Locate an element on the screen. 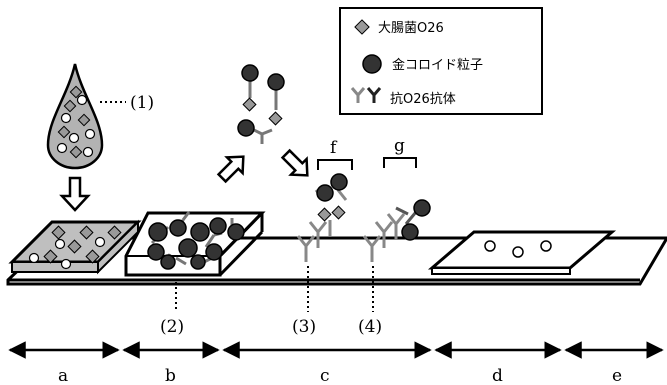 Image resolution: width=667 pixels, height=385 pixels. test-line is located at coordinates (322, 217).